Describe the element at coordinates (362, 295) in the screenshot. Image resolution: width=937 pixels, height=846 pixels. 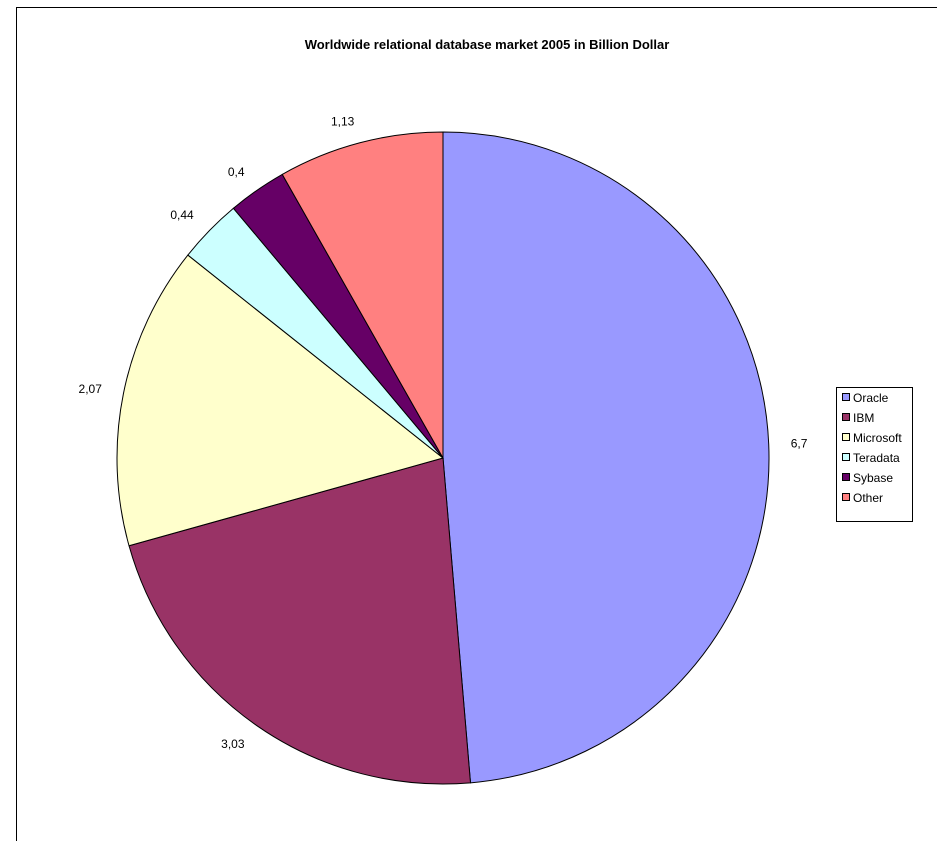
I see `pie-slice-other` at that location.